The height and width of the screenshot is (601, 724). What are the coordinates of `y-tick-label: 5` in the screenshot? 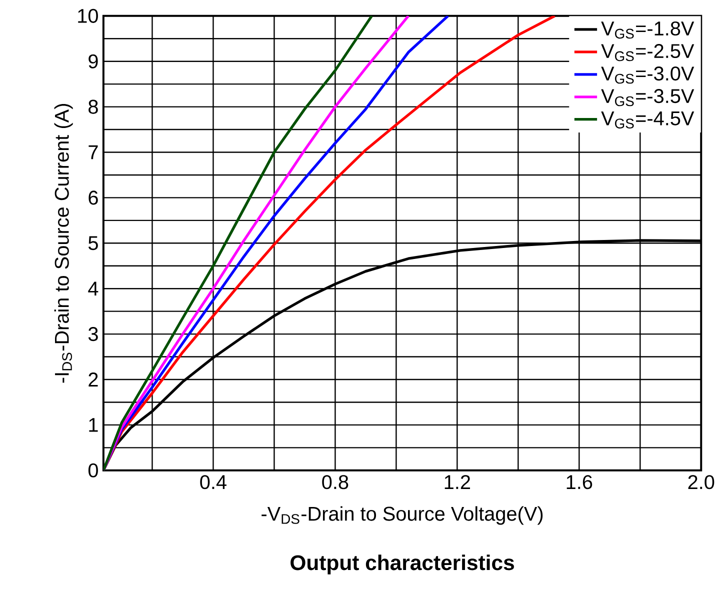 It's located at (93, 243).